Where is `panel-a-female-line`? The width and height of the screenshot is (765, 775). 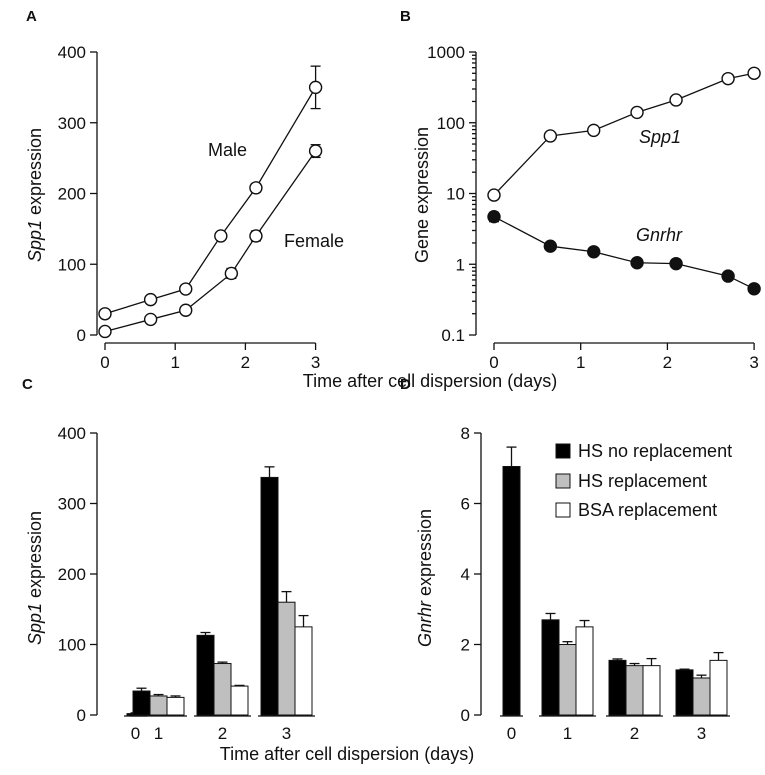
panel-a-female-line is located at coordinates (210, 241).